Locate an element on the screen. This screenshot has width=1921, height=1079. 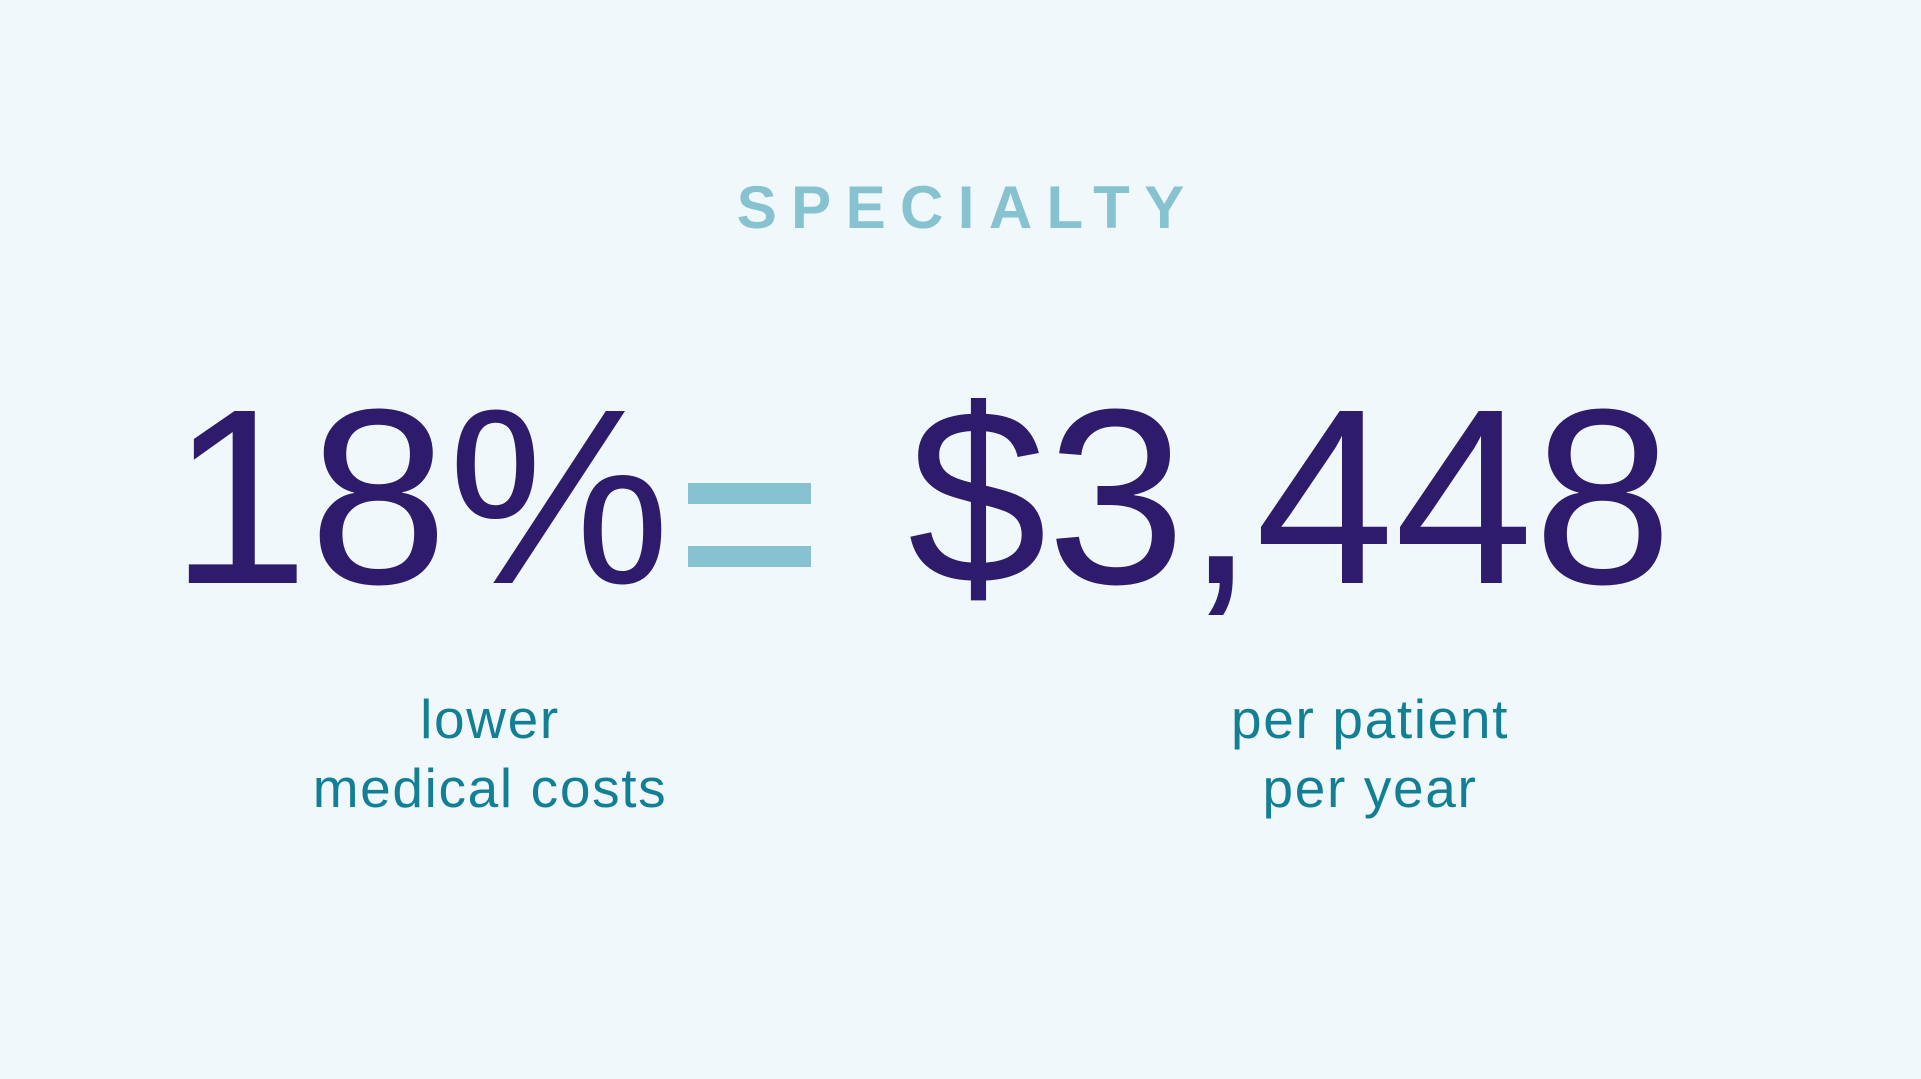
equals-bar-top is located at coordinates (749, 493).